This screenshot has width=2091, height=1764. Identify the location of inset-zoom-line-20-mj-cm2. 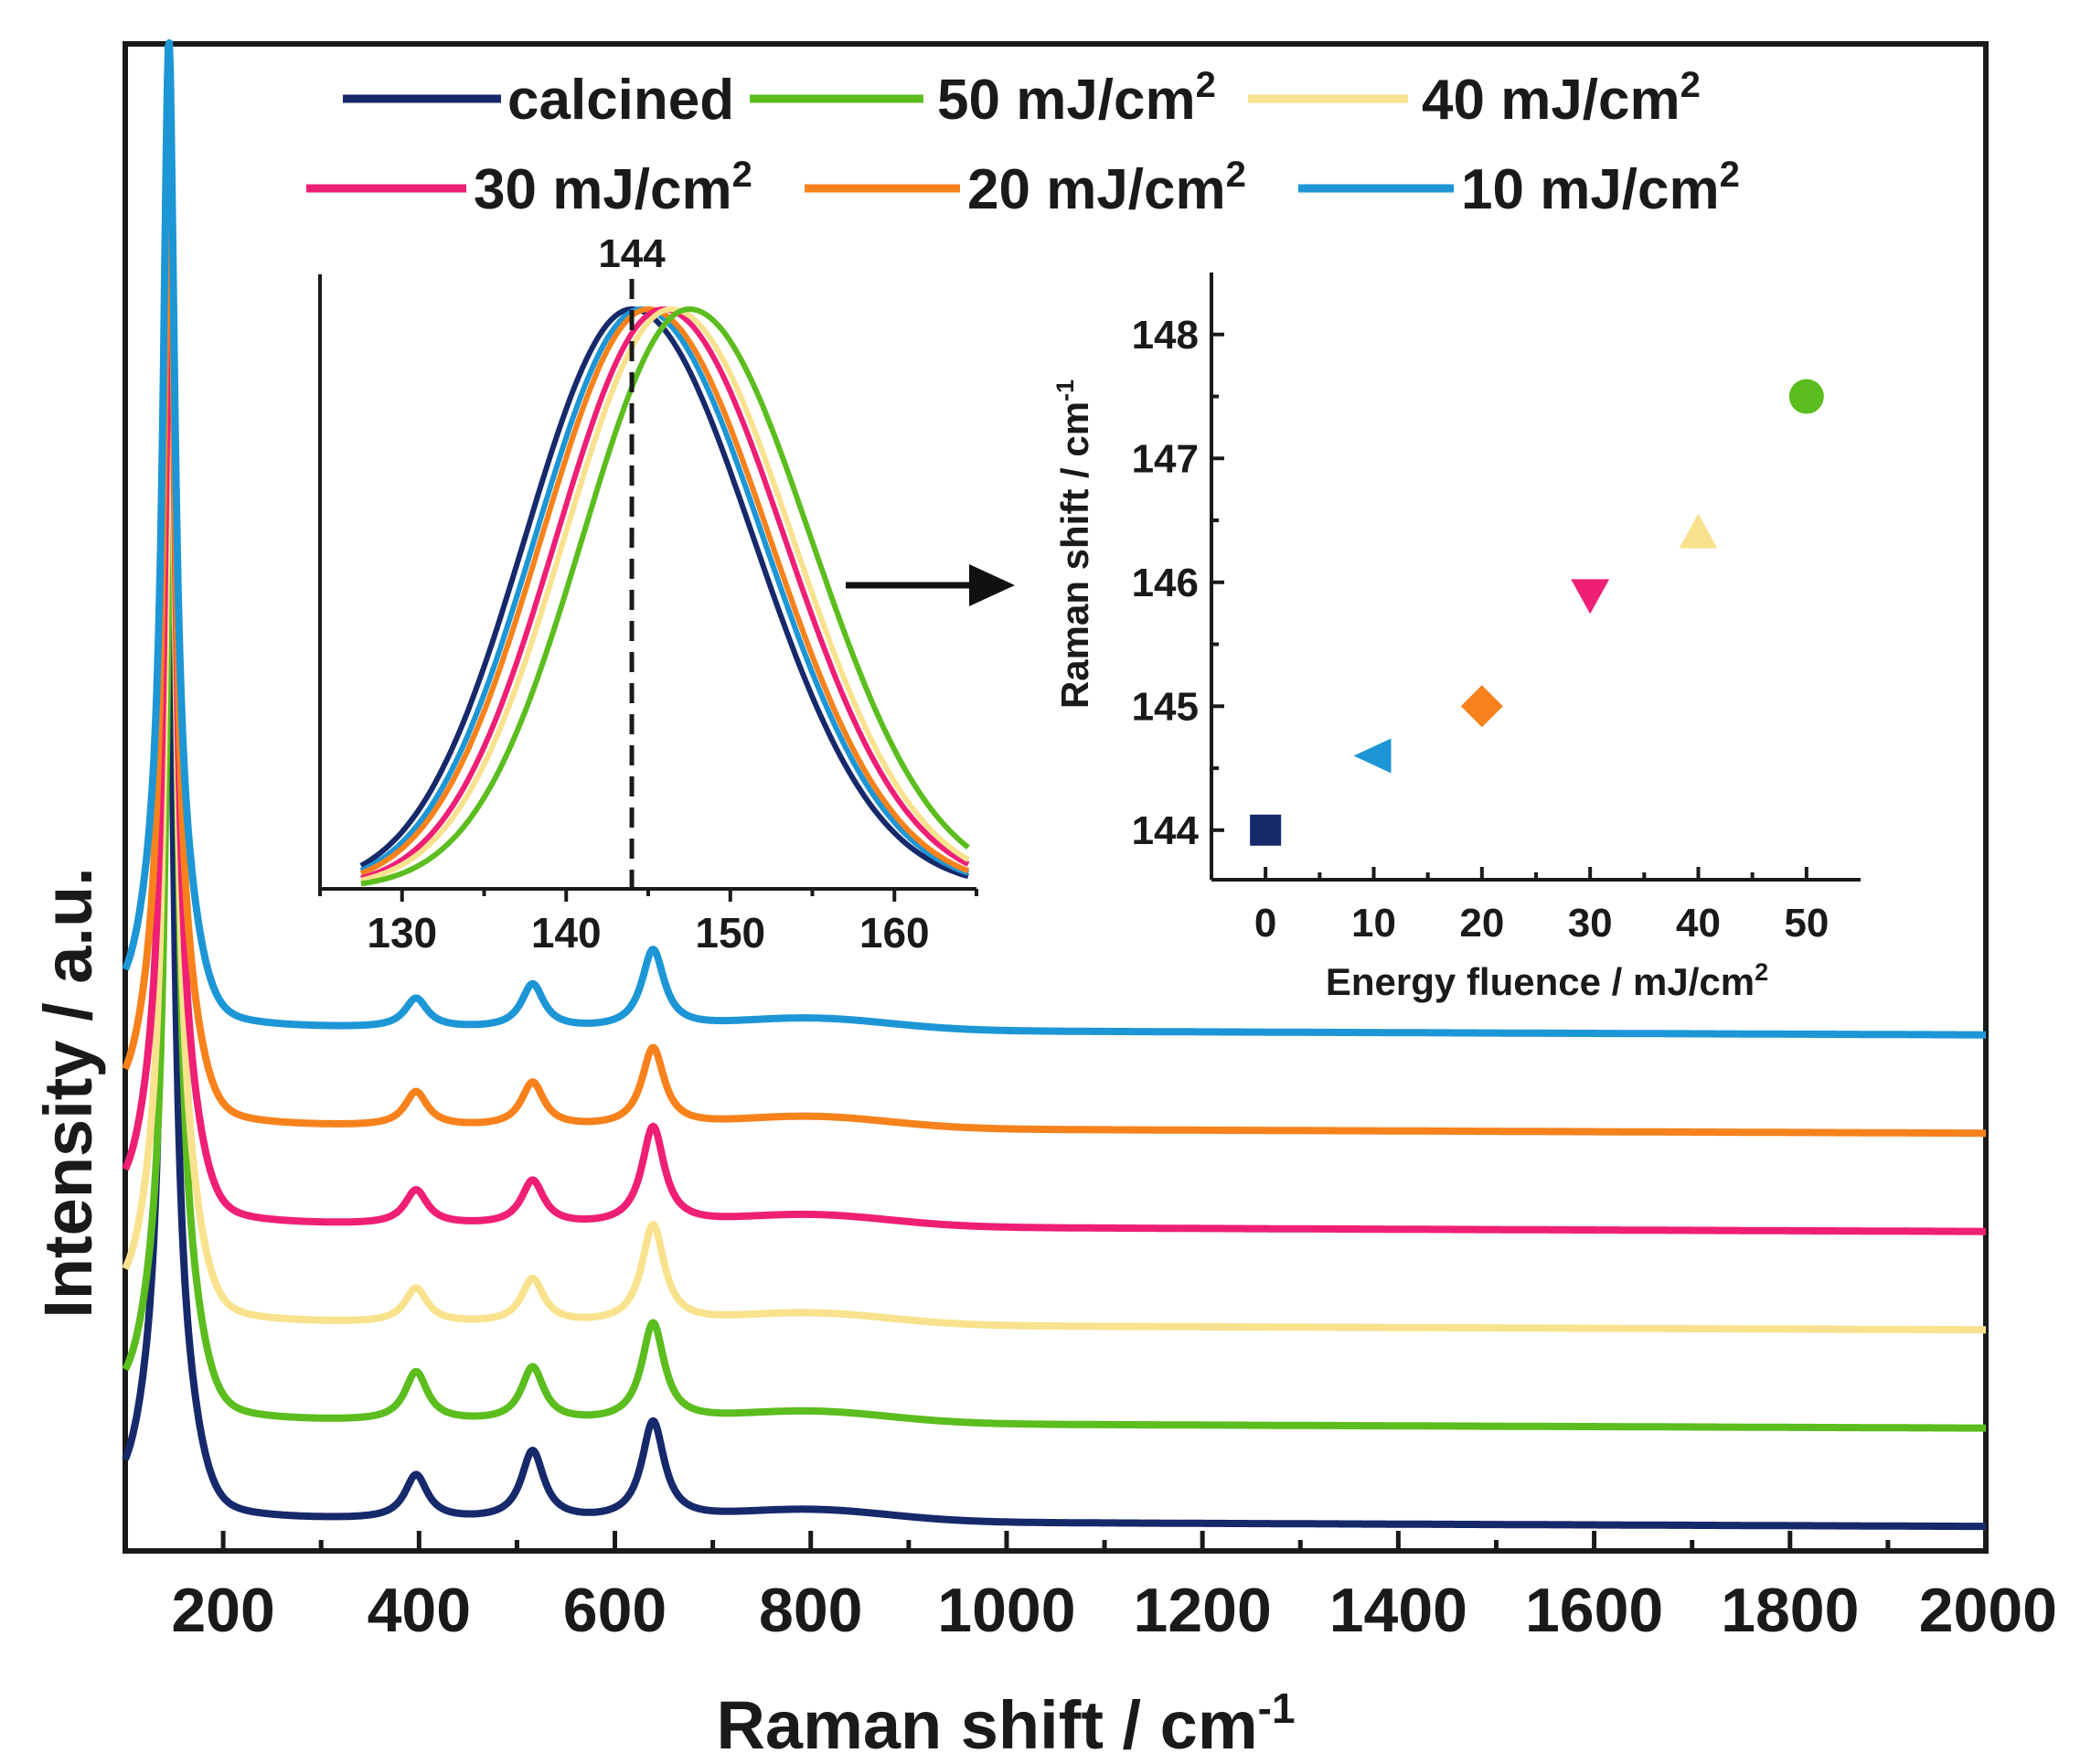
(664, 590).